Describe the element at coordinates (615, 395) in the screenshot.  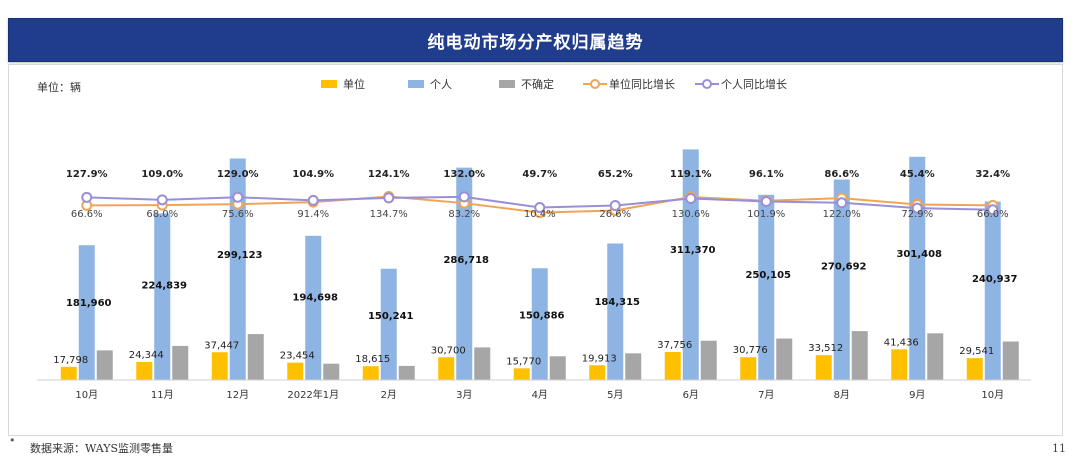
I see `x-tick-label: 5月` at that location.